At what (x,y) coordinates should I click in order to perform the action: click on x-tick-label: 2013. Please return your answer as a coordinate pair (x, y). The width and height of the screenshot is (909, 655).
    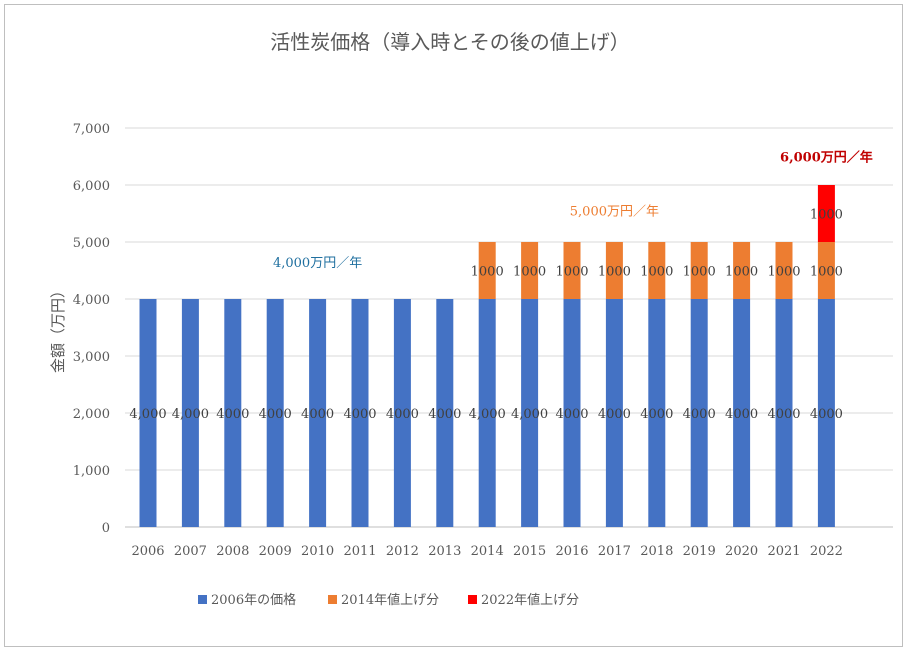
    Looking at the image, I should click on (444, 551).